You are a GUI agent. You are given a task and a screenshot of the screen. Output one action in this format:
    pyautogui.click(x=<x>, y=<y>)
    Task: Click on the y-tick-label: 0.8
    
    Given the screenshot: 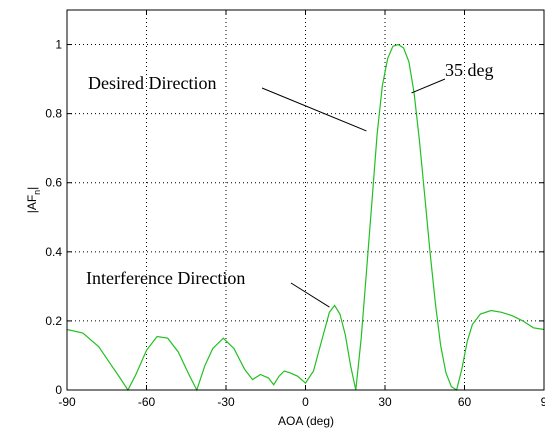 What is the action you would take?
    pyautogui.click(x=53, y=114)
    